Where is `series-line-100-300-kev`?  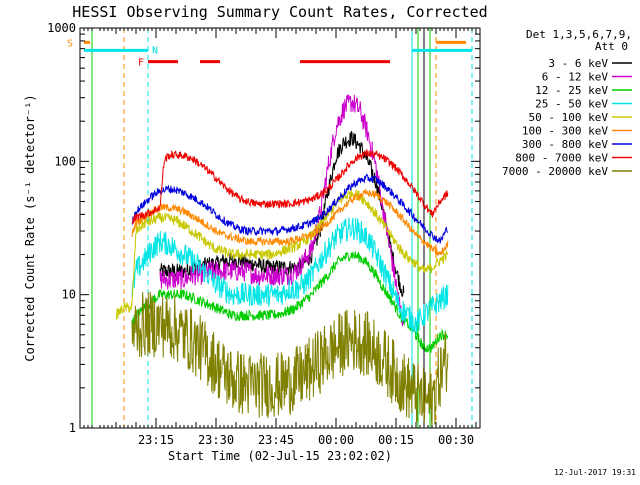 series-line-100-300-kev is located at coordinates (290, 221).